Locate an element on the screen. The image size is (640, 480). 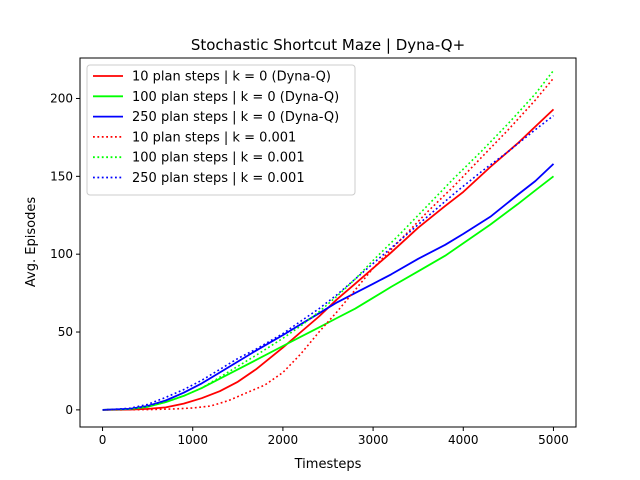
legend-label: 10 plan steps | k = 0.001 is located at coordinates (214, 137).